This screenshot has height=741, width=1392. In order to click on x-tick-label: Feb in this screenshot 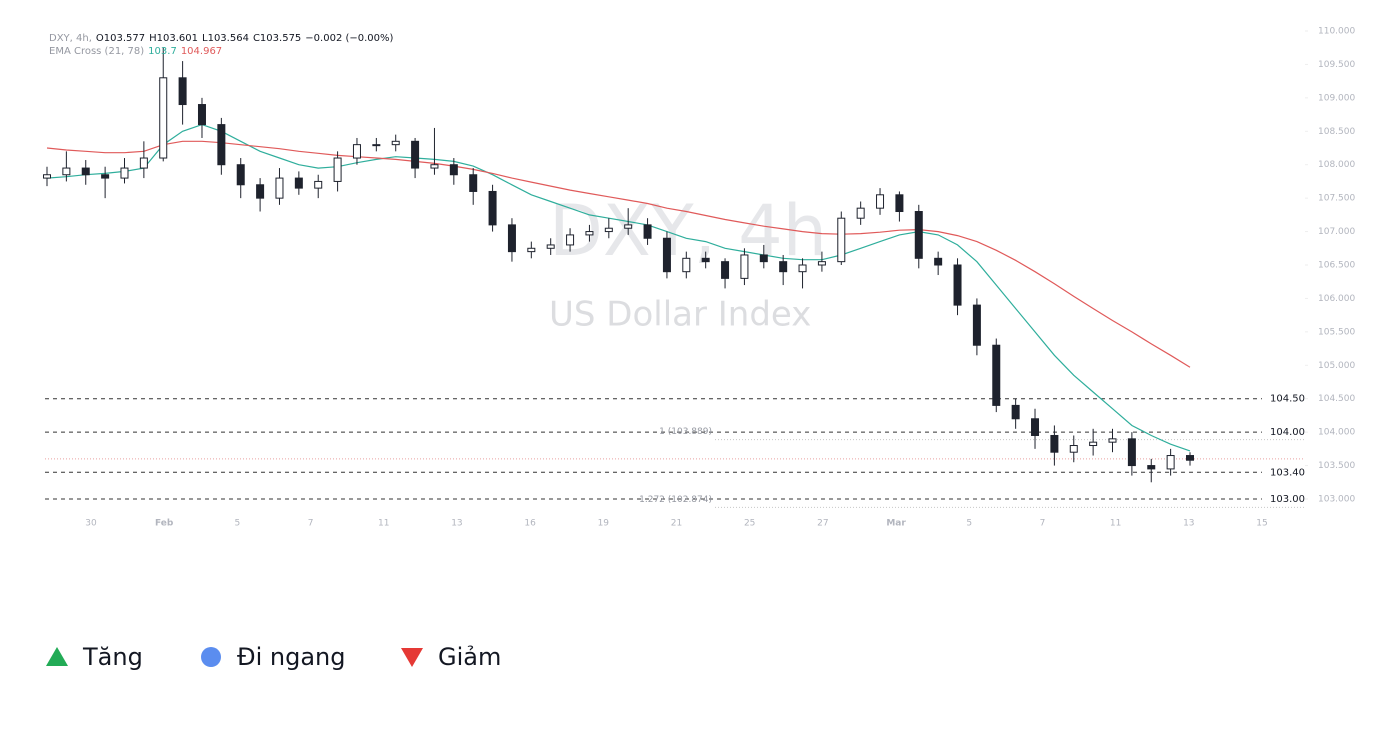, I will do `click(164, 524)`.